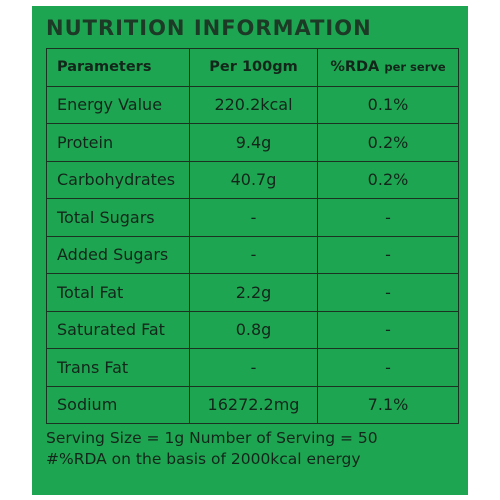 The width and height of the screenshot is (500, 500). I want to click on row-rda: 0.1%, so click(388, 104).